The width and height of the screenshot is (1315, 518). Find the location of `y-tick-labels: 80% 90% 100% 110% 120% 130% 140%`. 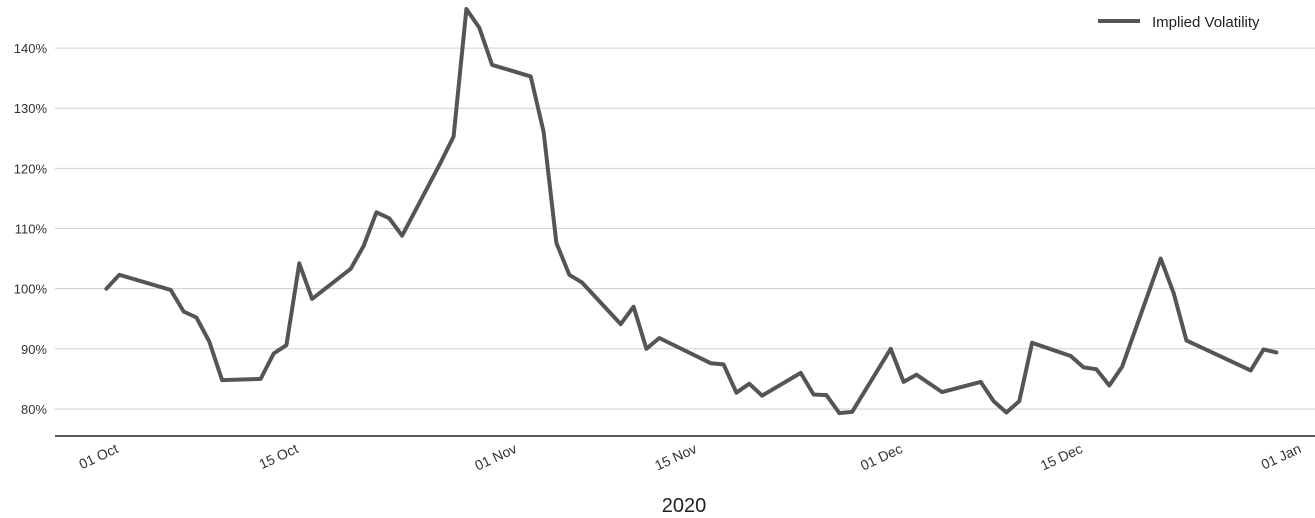

y-tick-labels: 80% 90% 100% 110% 120% 130% 140% is located at coordinates (31, 229).